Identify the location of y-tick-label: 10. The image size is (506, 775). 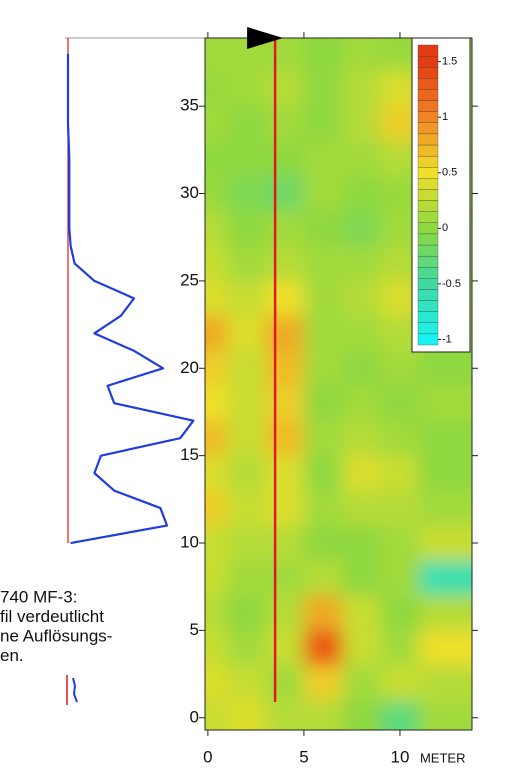
(189, 542).